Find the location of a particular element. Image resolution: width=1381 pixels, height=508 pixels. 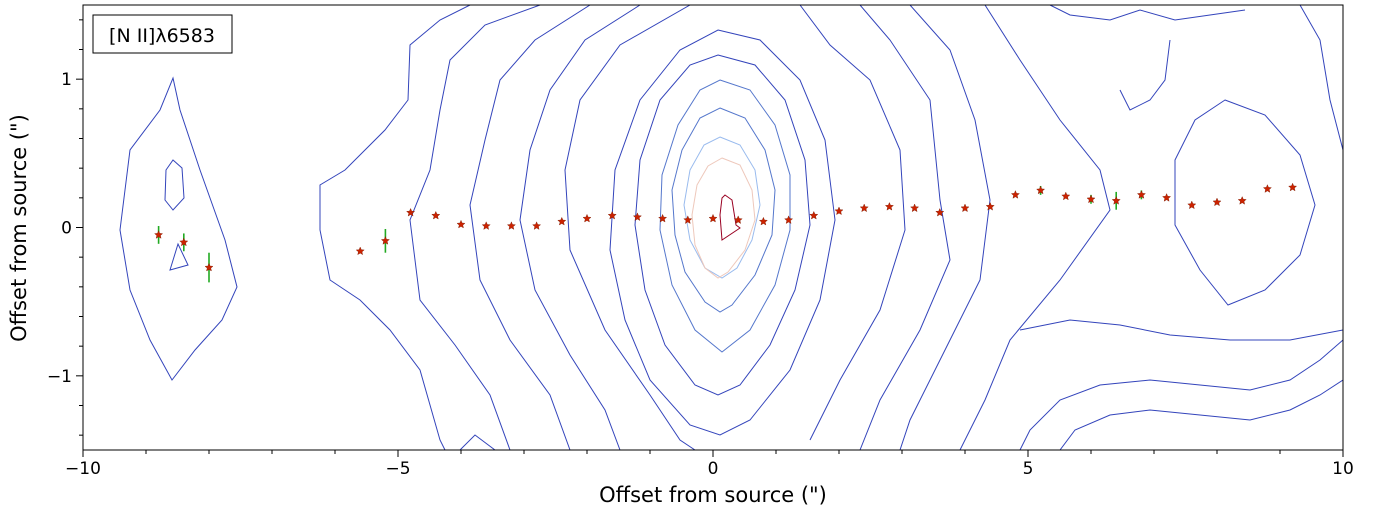

contour-level-4-right is located at coordinates (905, 227).